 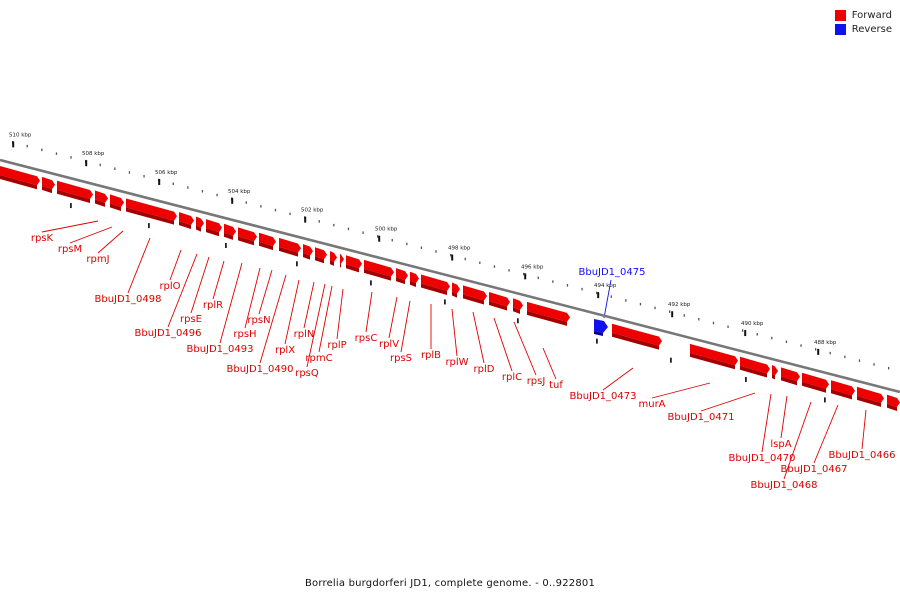 I want to click on gene-label: rplB, so click(x=431, y=355).